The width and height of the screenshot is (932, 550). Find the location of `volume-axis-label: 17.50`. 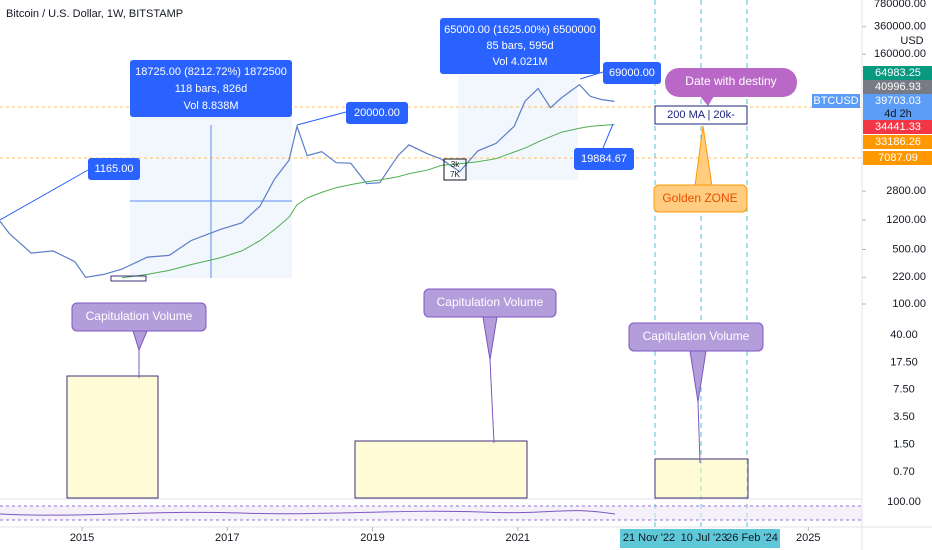

volume-axis-label: 17.50 is located at coordinates (904, 362).